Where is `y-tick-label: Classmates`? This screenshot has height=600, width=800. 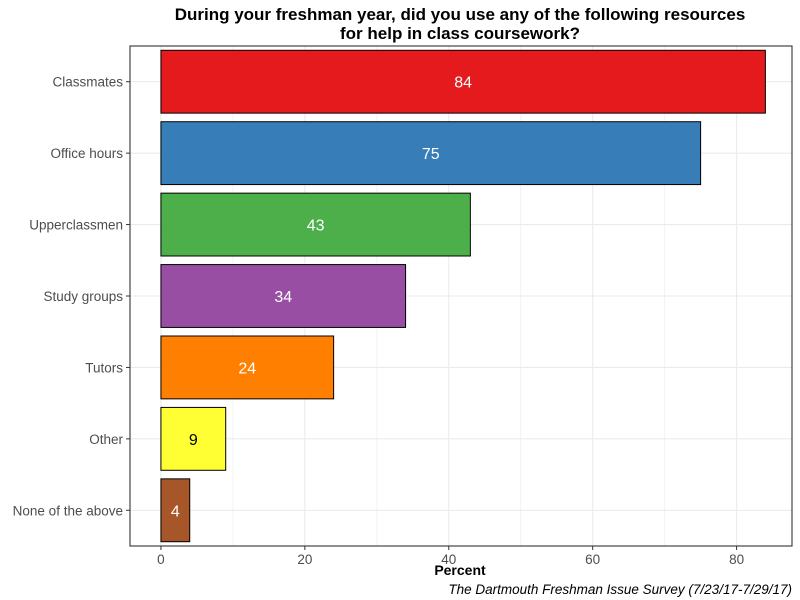 y-tick-label: Classmates is located at coordinates (87, 82).